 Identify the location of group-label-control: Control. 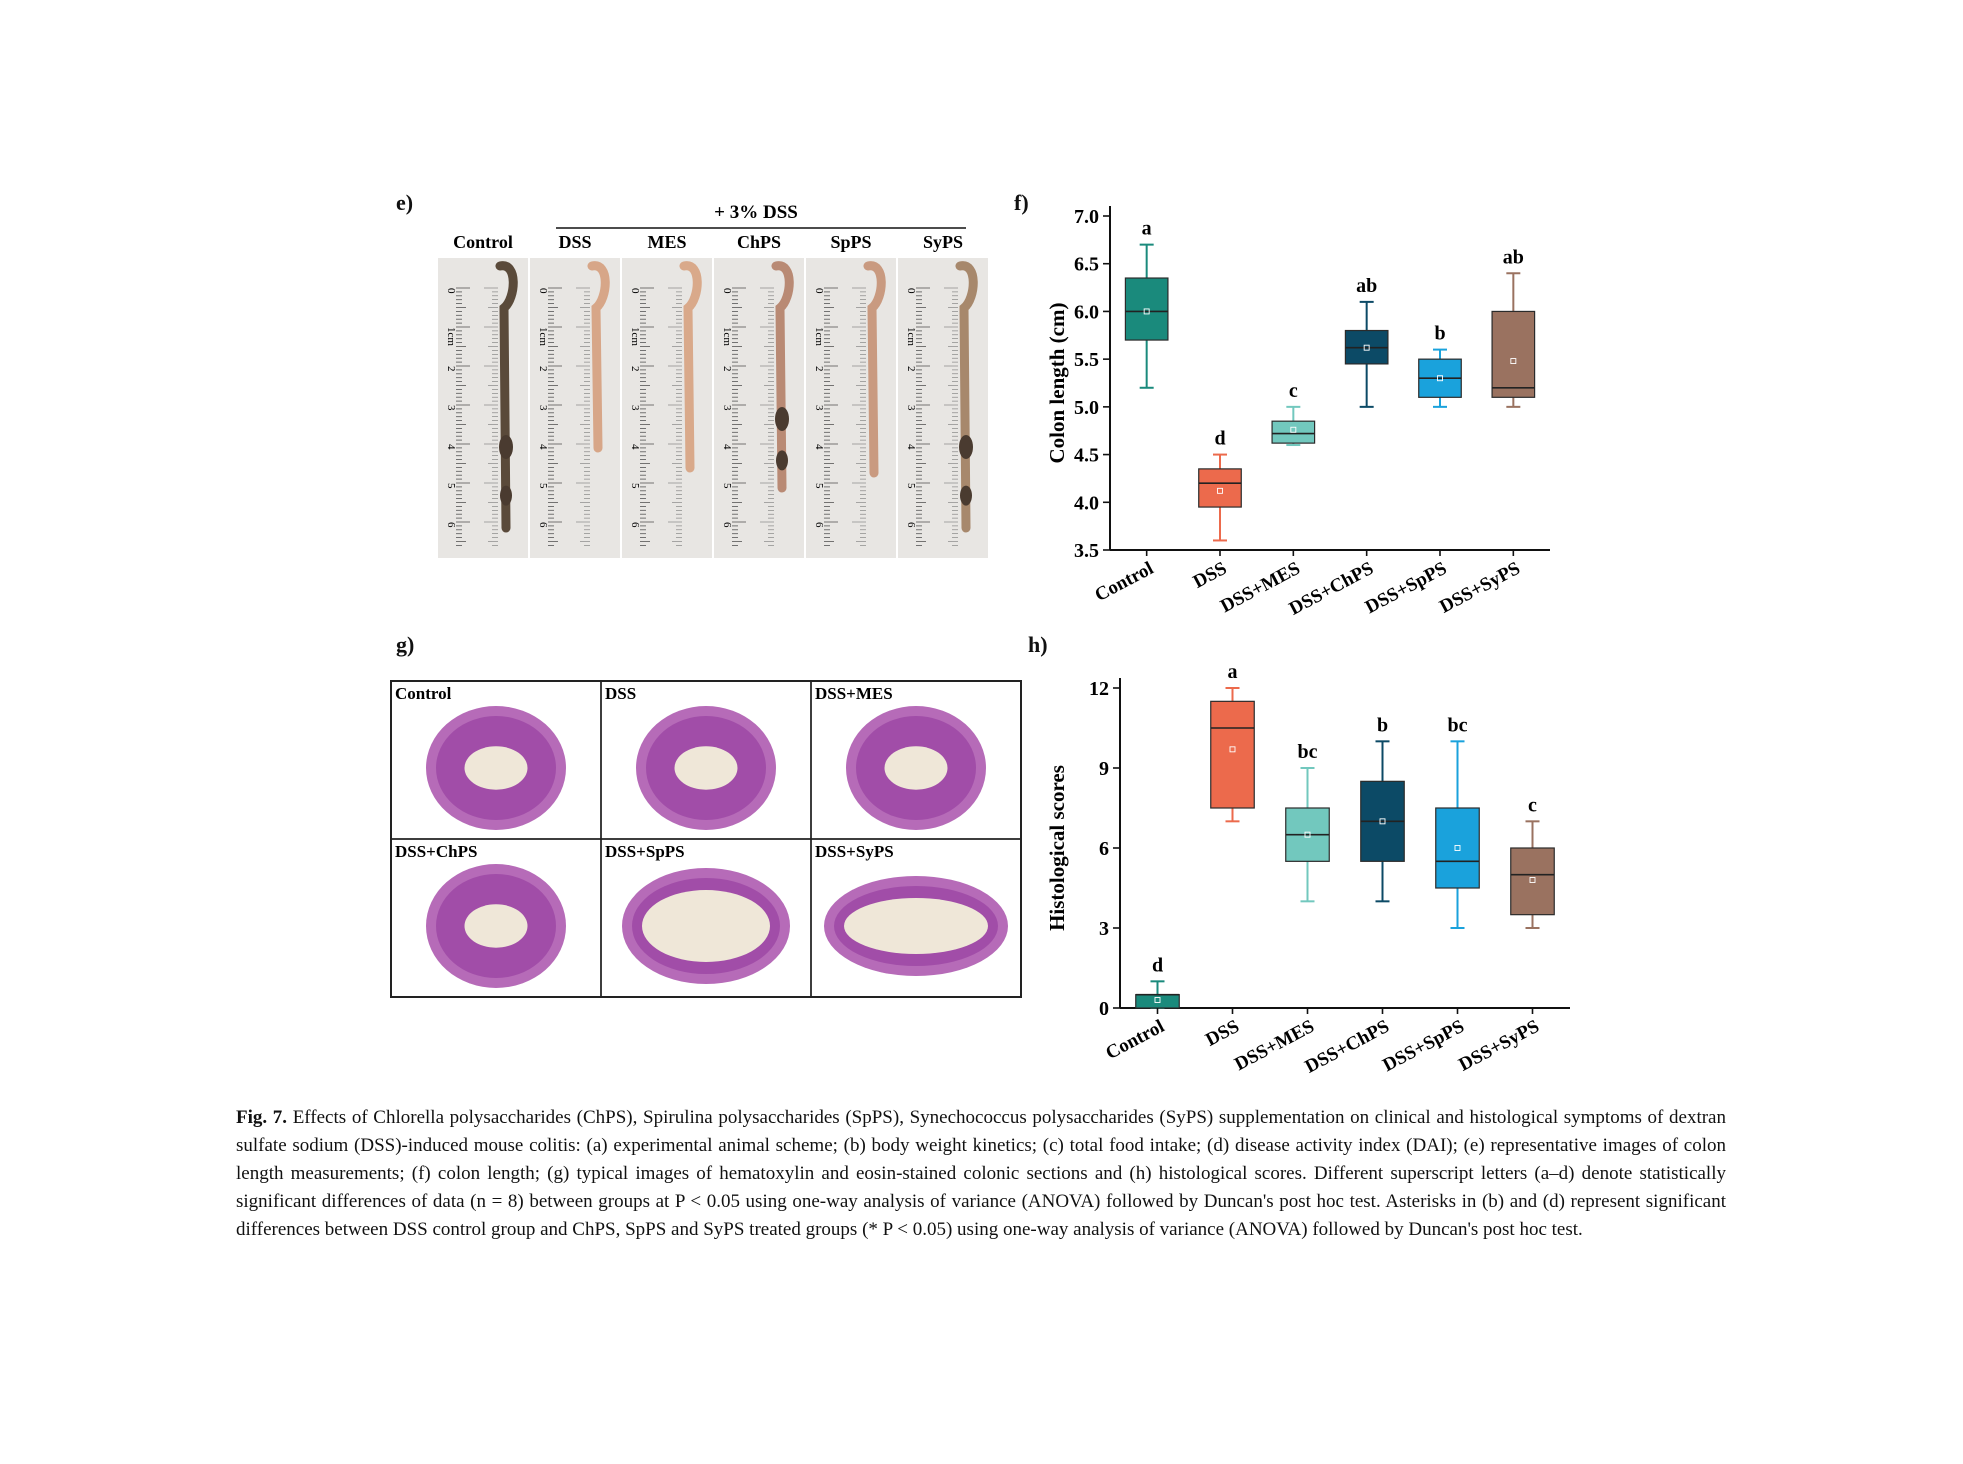
(483, 242).